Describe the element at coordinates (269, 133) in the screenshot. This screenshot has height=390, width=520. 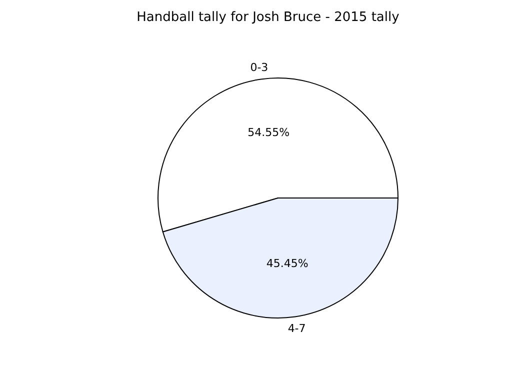
I see `data-label: 54.55%` at that location.